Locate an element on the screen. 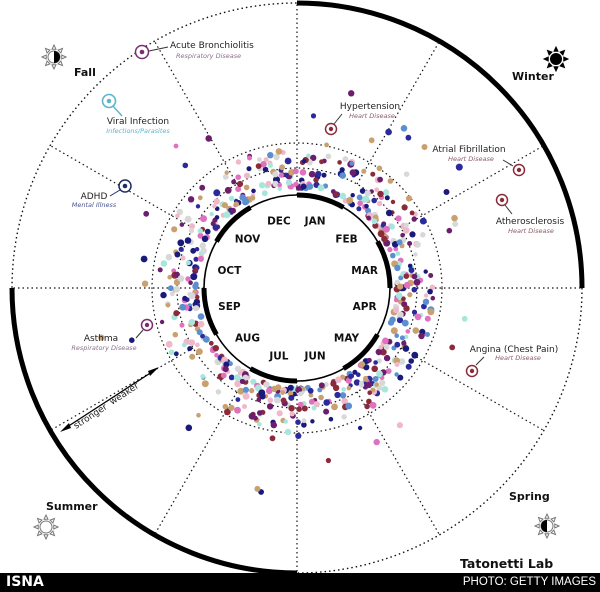  disease-adhd: ADHD Mental Illness is located at coordinates (102, 194).